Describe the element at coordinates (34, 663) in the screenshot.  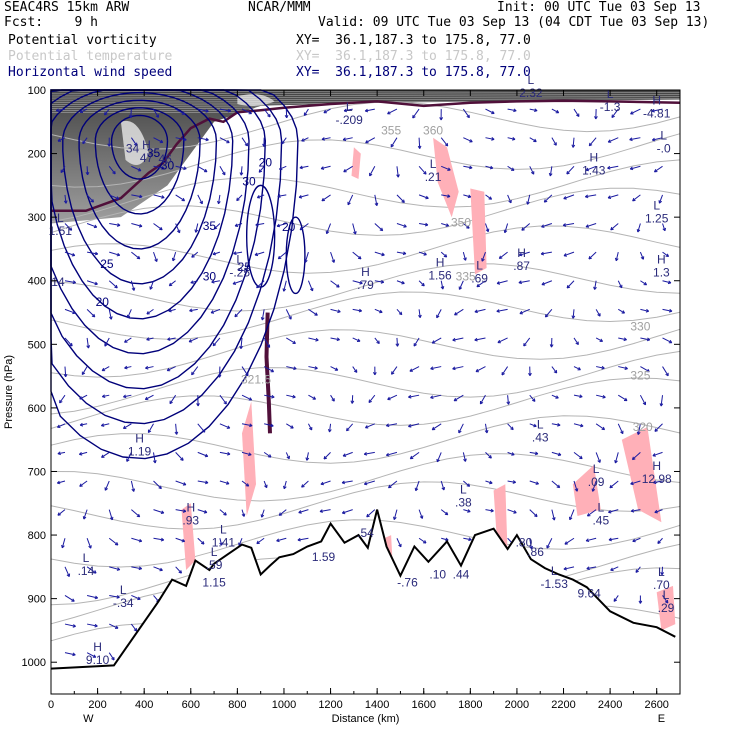
I see `y-tick-label: 1000` at that location.